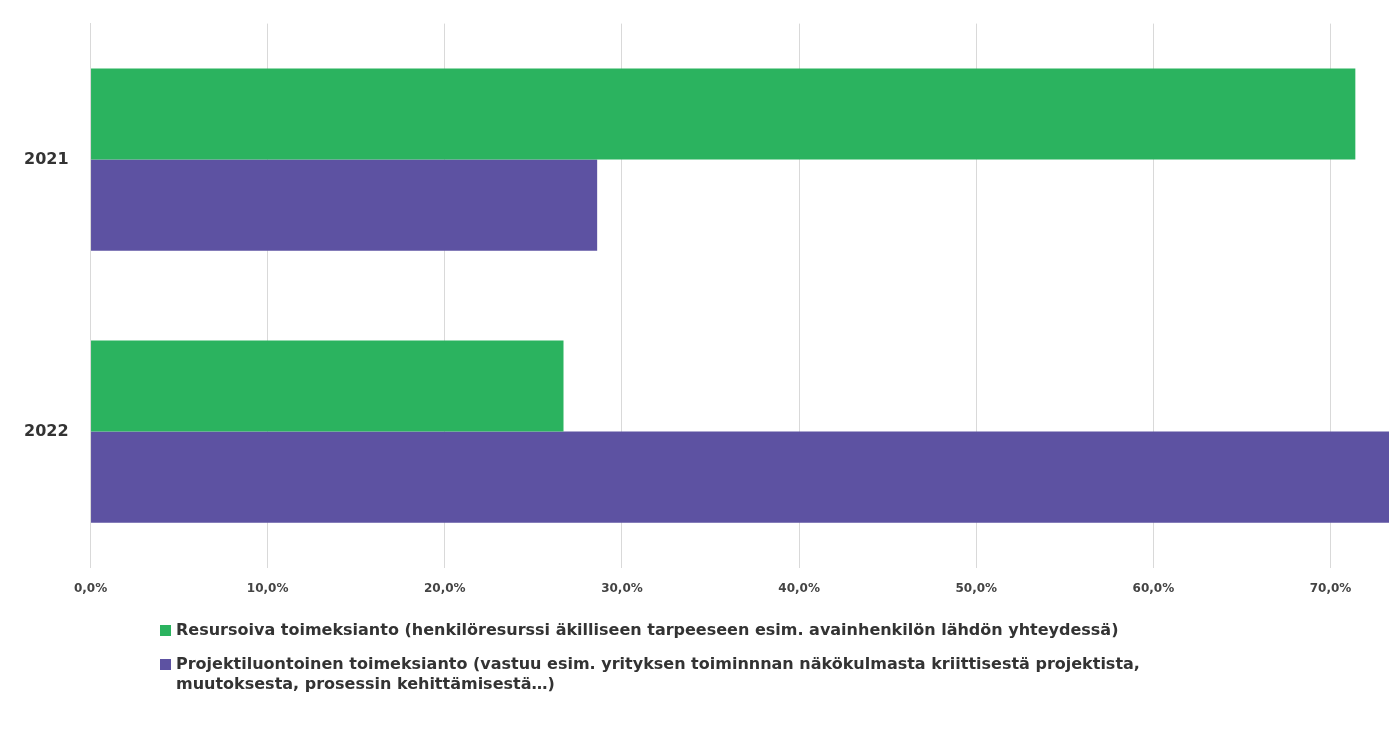 The height and width of the screenshot is (742, 1389). I want to click on y-tick-label: 2021, so click(46, 158).